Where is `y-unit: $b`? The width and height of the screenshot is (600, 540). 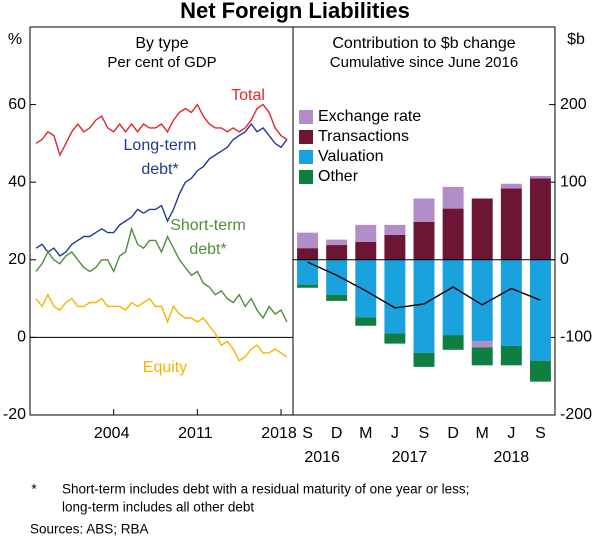 y-unit: $b is located at coordinates (576, 39).